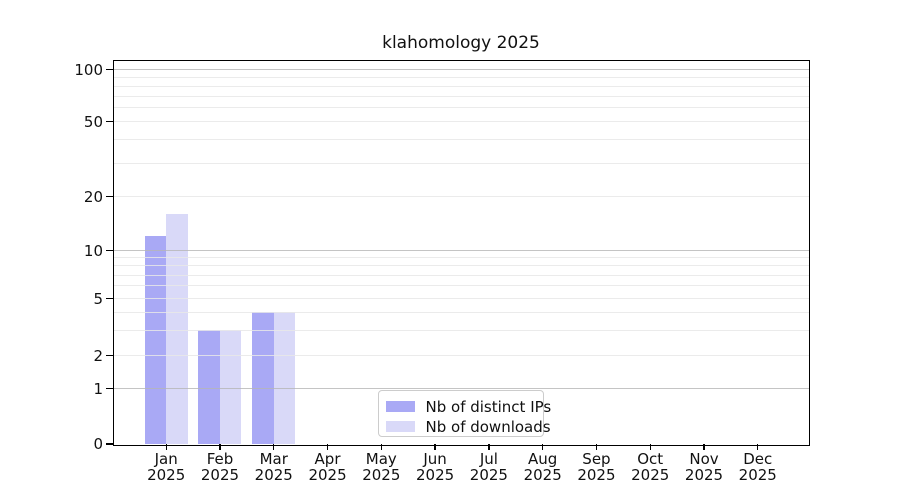 Image resolution: width=900 pixels, height=500 pixels. What do you see at coordinates (461, 43) in the screenshot?
I see `chart-title: klahomology 2025` at bounding box center [461, 43].